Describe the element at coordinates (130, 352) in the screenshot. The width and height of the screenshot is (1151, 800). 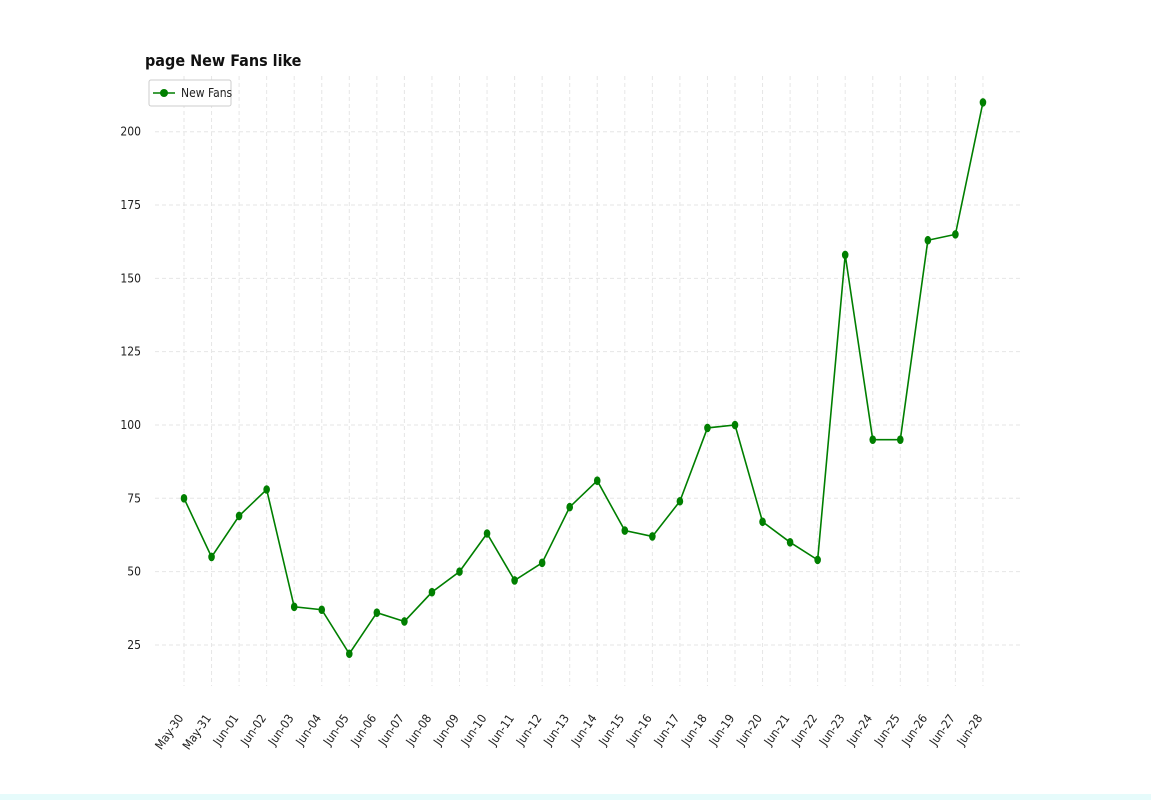
I see `y-tick-label: 125` at that location.